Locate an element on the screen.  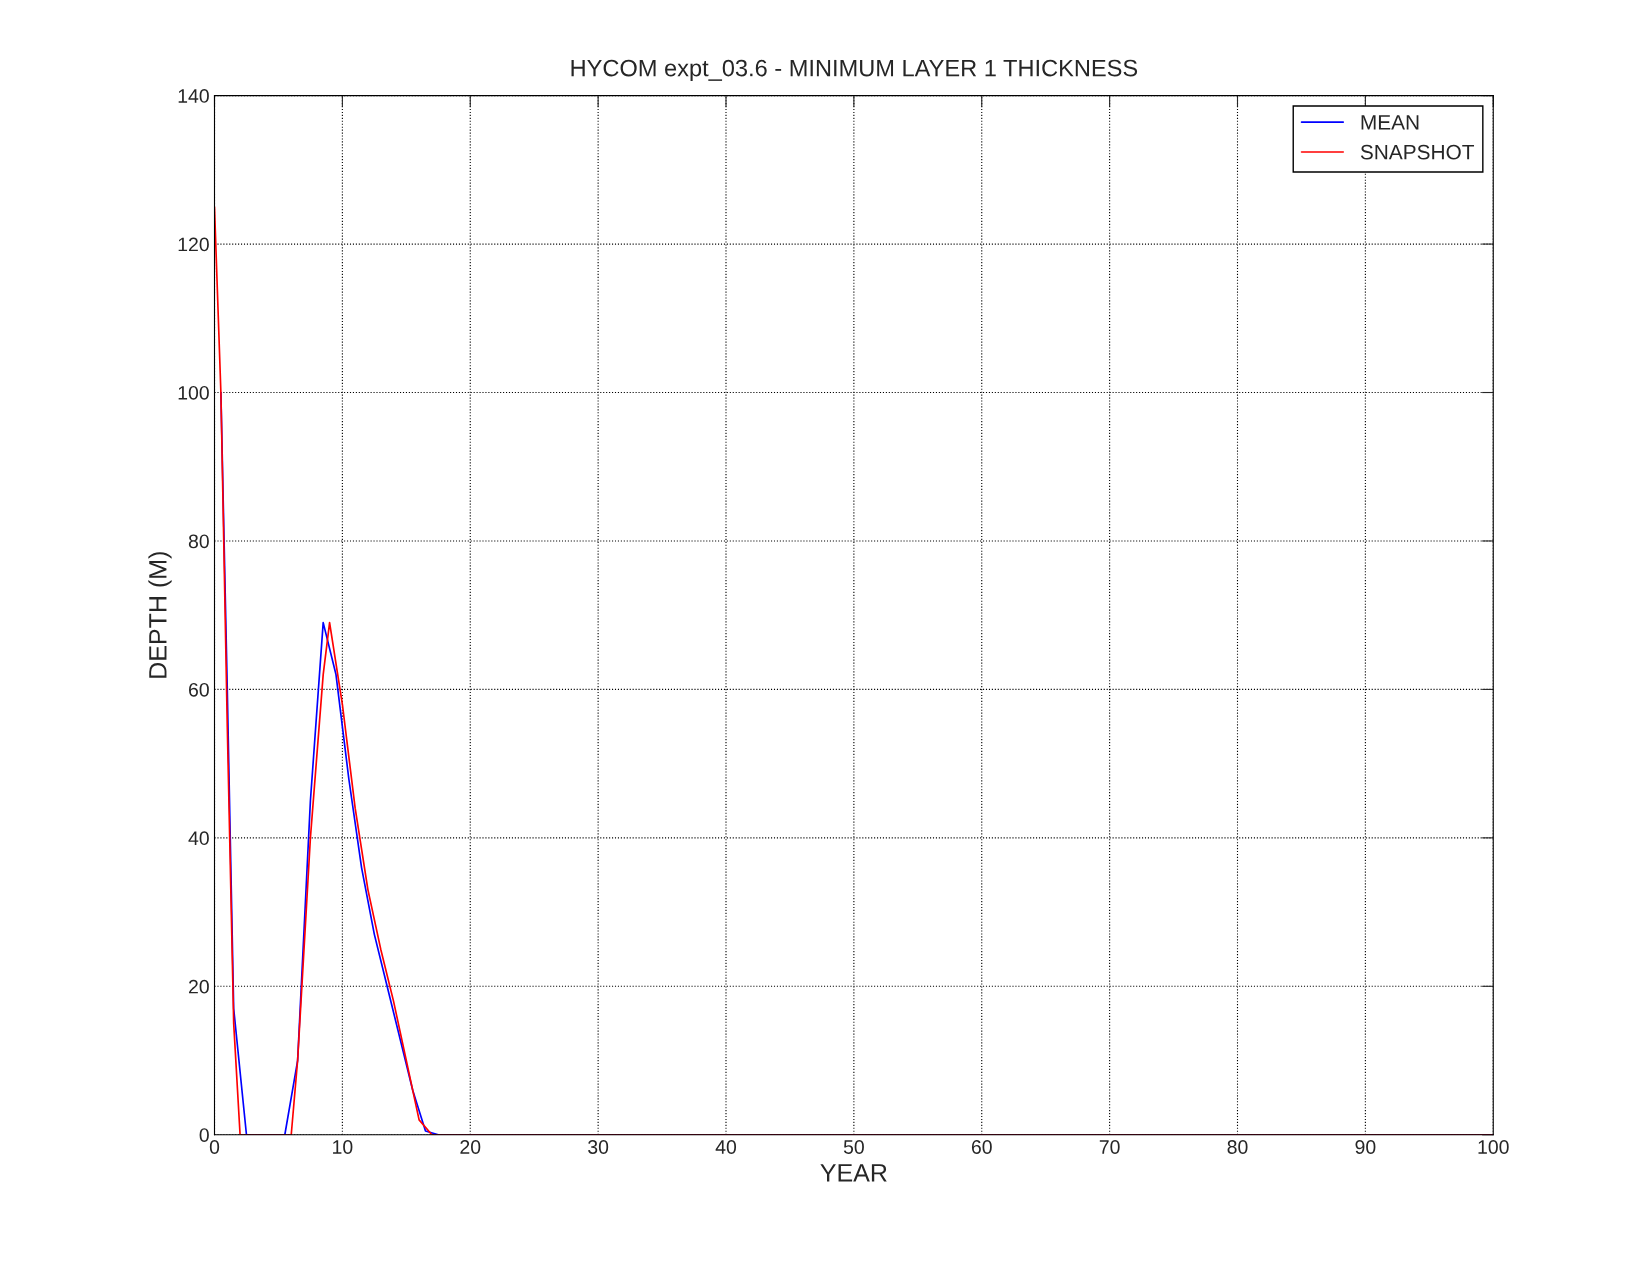
chart-title: HYCOM expt_03.6 - MINIMUM LAYER 1 THICKNESS is located at coordinates (854, 70).